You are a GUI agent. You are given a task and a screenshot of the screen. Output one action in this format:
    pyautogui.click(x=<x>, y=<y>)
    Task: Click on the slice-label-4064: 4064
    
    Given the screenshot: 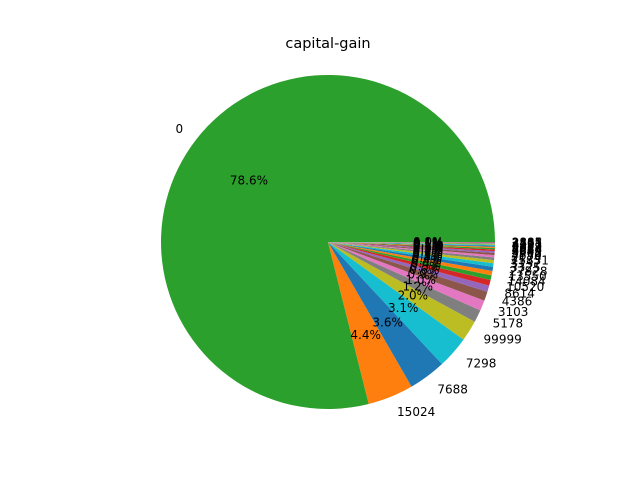 What is the action you would take?
    pyautogui.click(x=527, y=249)
    